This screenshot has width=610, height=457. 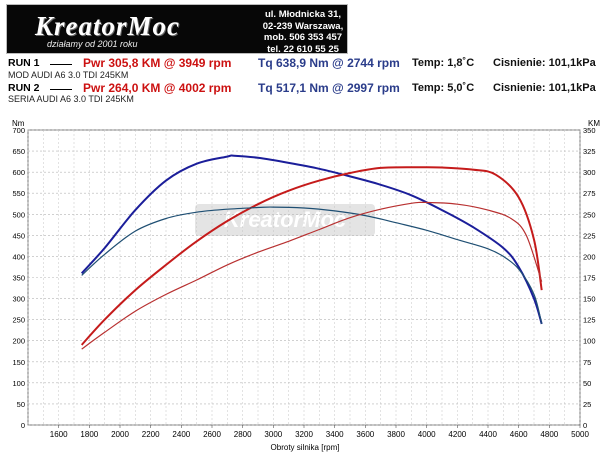 What do you see at coordinates (427, 434) in the screenshot?
I see `x-tick-label: 4000` at bounding box center [427, 434].